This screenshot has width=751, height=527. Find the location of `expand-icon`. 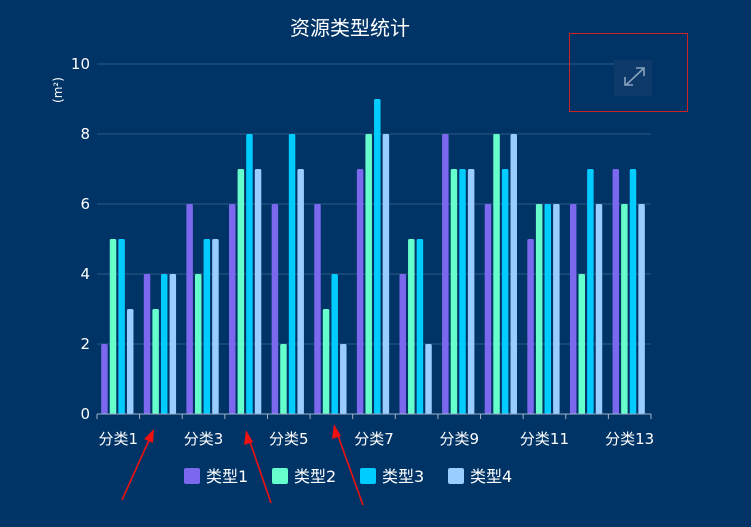

expand-icon is located at coordinates (634, 76).